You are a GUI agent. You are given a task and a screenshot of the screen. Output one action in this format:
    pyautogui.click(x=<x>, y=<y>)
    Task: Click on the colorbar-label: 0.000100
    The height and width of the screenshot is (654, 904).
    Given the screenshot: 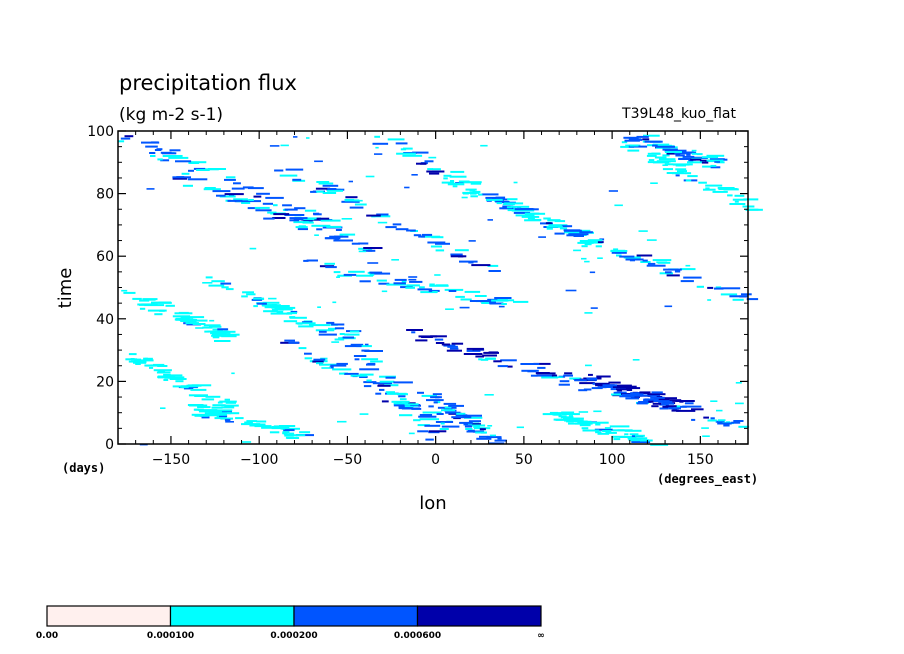 What is the action you would take?
    pyautogui.click(x=170, y=636)
    